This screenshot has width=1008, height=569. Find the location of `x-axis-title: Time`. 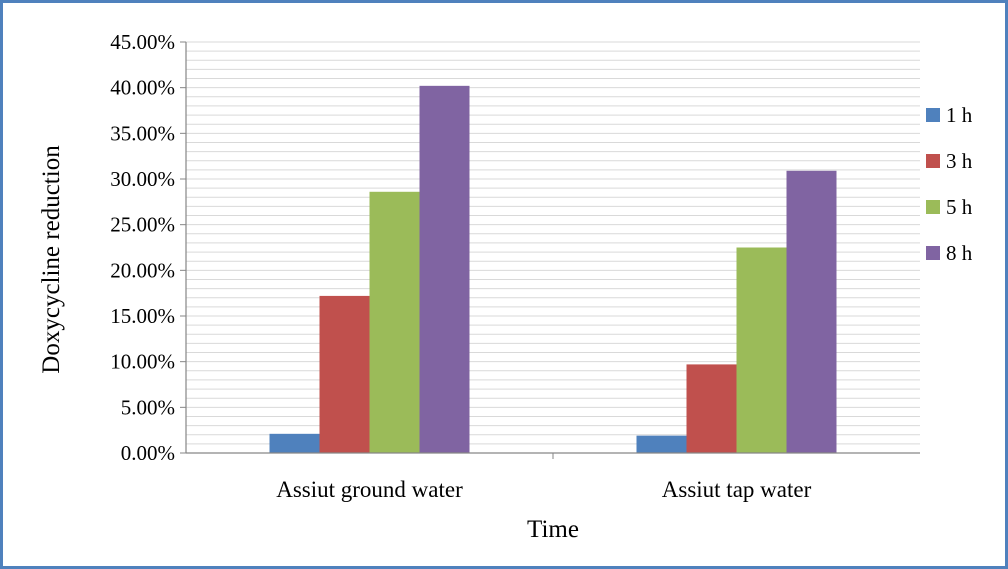

x-axis-title: Time is located at coordinates (553, 529).